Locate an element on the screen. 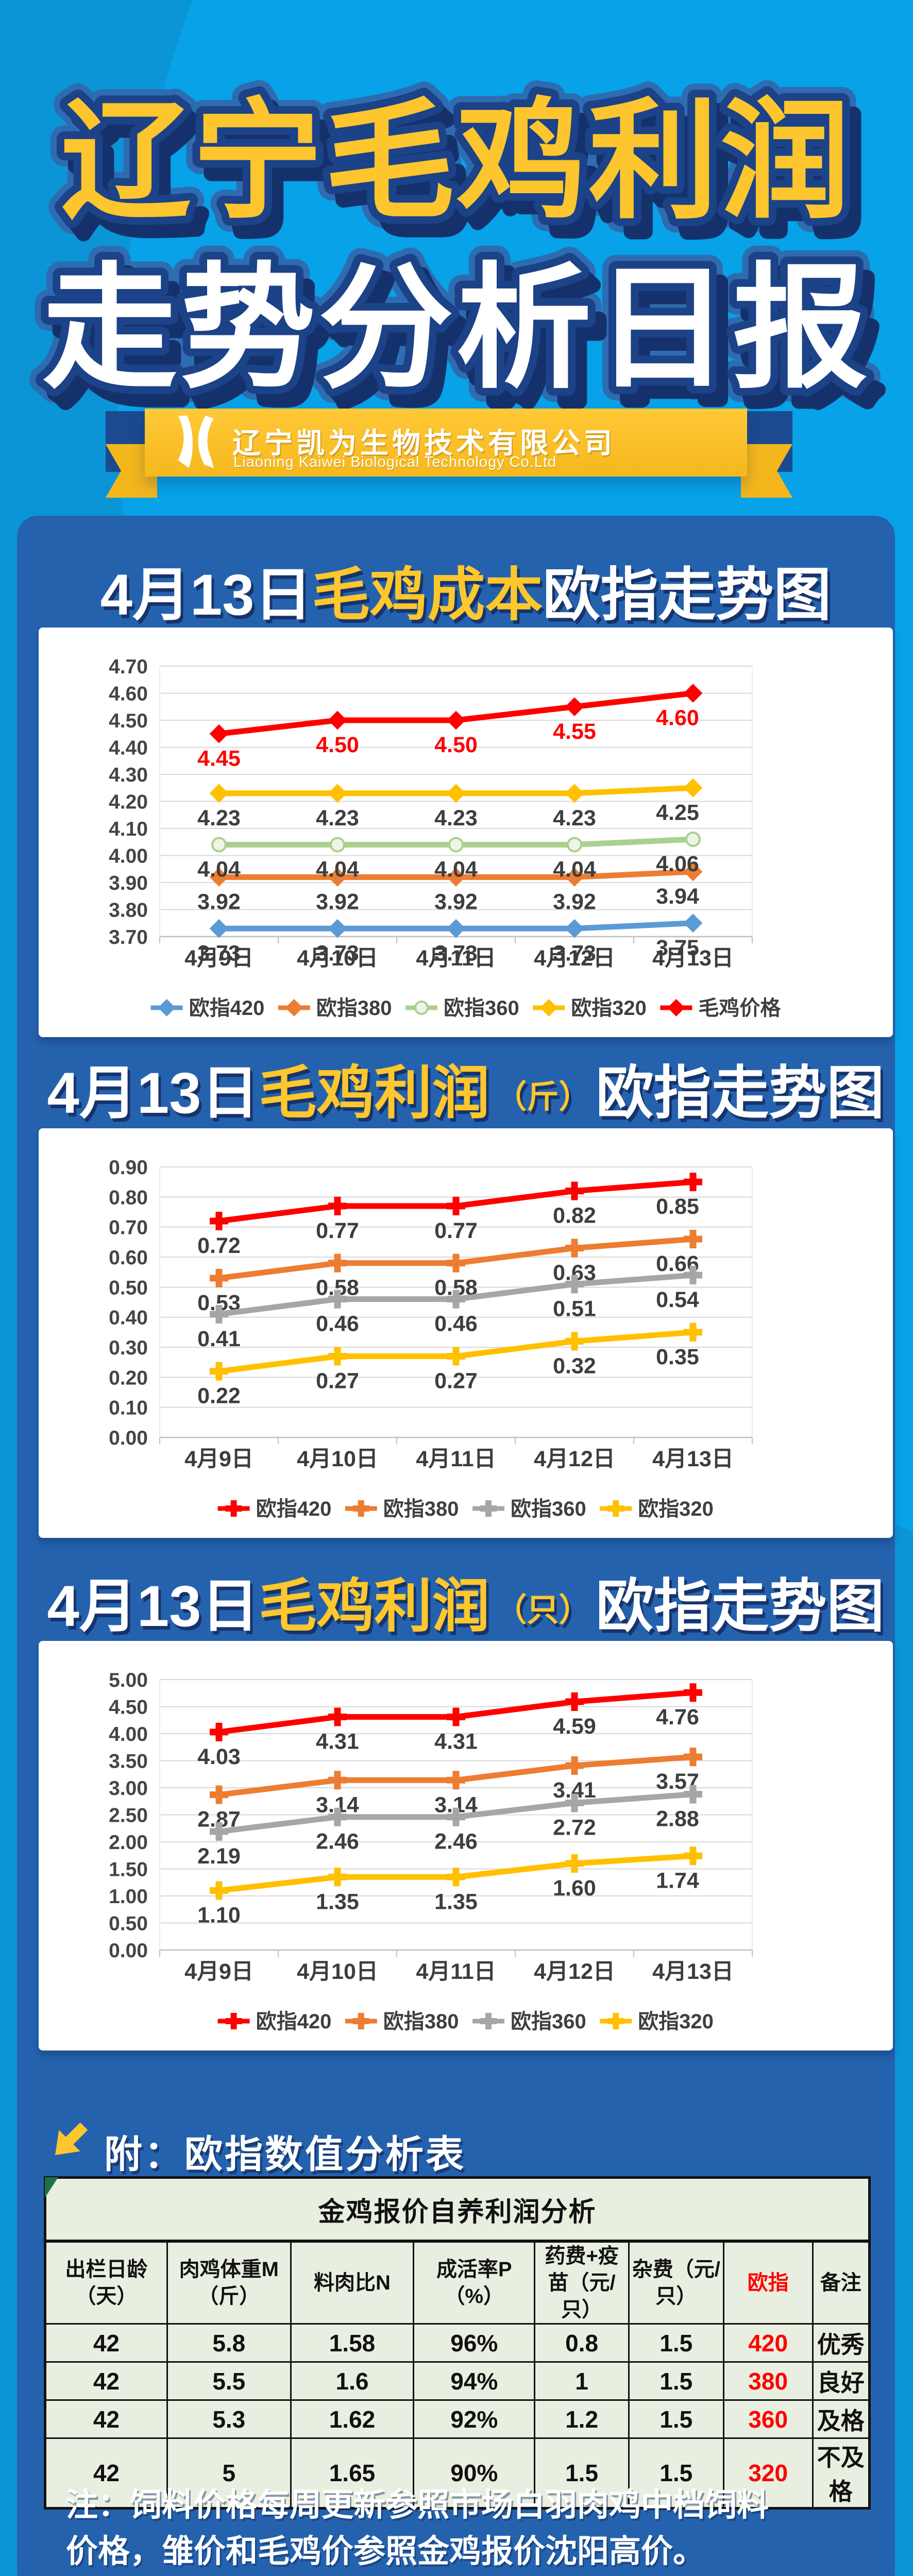 The image size is (913, 2576). svg-text: 2.72 is located at coordinates (575, 1827).